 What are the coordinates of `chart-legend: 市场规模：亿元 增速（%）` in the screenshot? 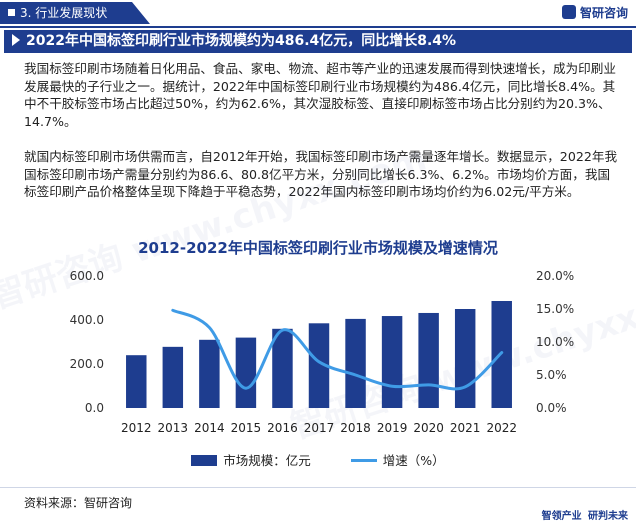 It's located at (318, 459).